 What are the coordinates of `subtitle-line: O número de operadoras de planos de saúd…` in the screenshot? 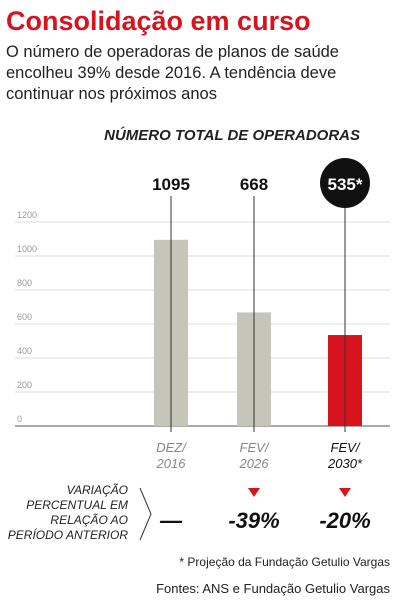 It's located at (172, 52).